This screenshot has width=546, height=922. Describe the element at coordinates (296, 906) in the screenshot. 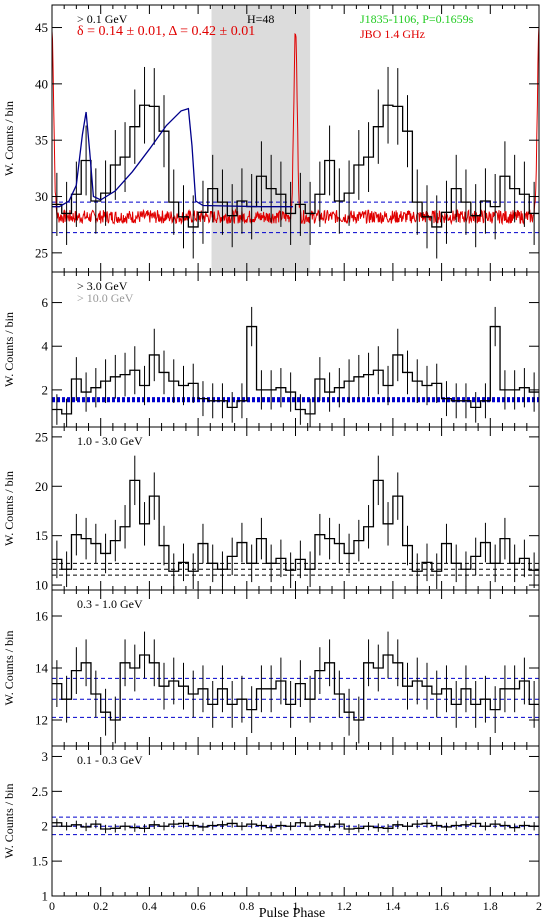

I see `x-tick-label: 1` at that location.